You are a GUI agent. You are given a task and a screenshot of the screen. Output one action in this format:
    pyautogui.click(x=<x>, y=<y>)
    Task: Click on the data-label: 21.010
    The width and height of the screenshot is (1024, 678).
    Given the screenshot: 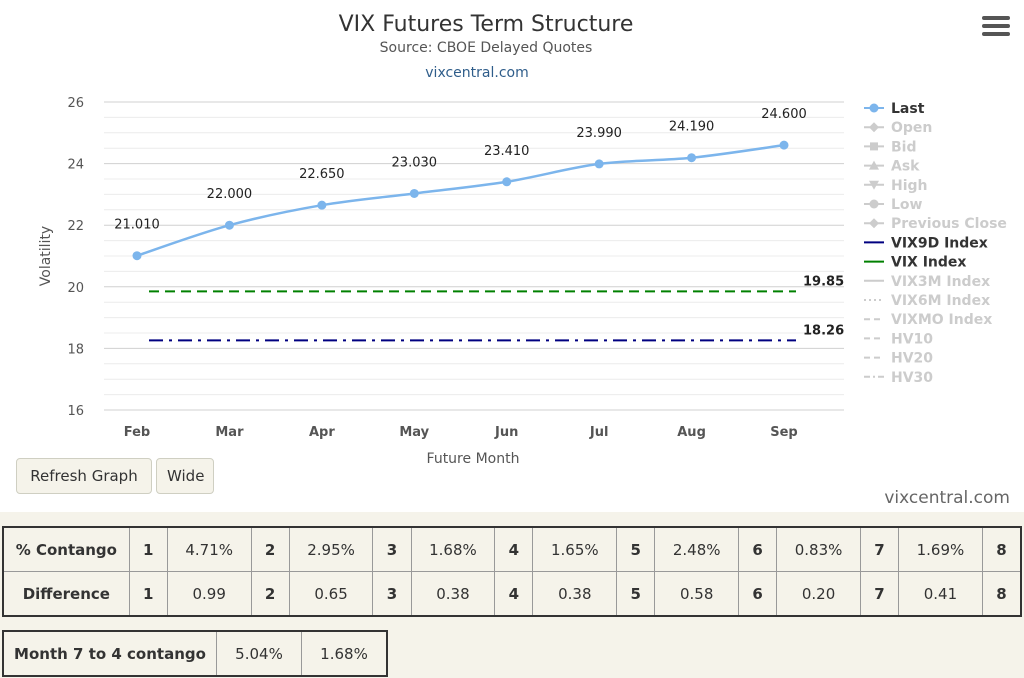 What is the action you would take?
    pyautogui.click(x=137, y=225)
    